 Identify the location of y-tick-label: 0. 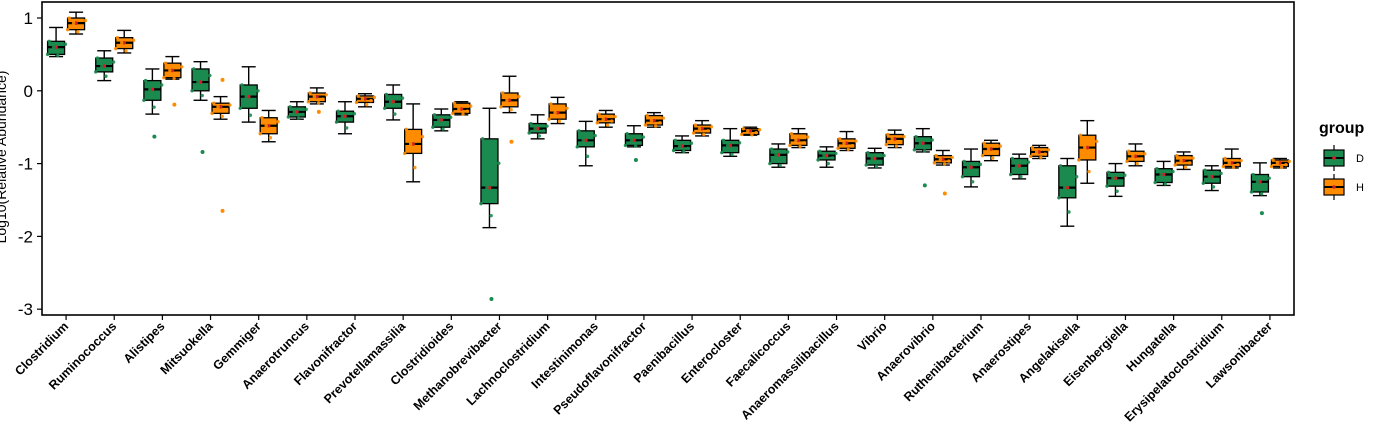
(28, 91).